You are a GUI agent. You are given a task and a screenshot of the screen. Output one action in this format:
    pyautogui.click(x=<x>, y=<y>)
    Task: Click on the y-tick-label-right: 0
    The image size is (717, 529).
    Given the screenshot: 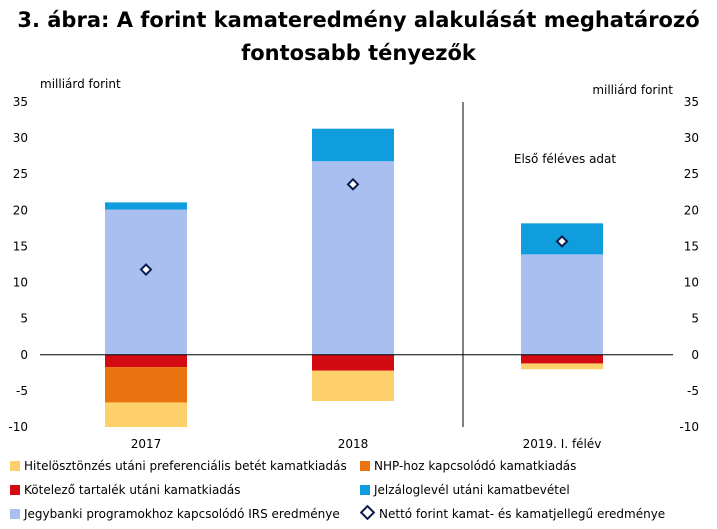 What is the action you would take?
    pyautogui.click(x=695, y=355)
    